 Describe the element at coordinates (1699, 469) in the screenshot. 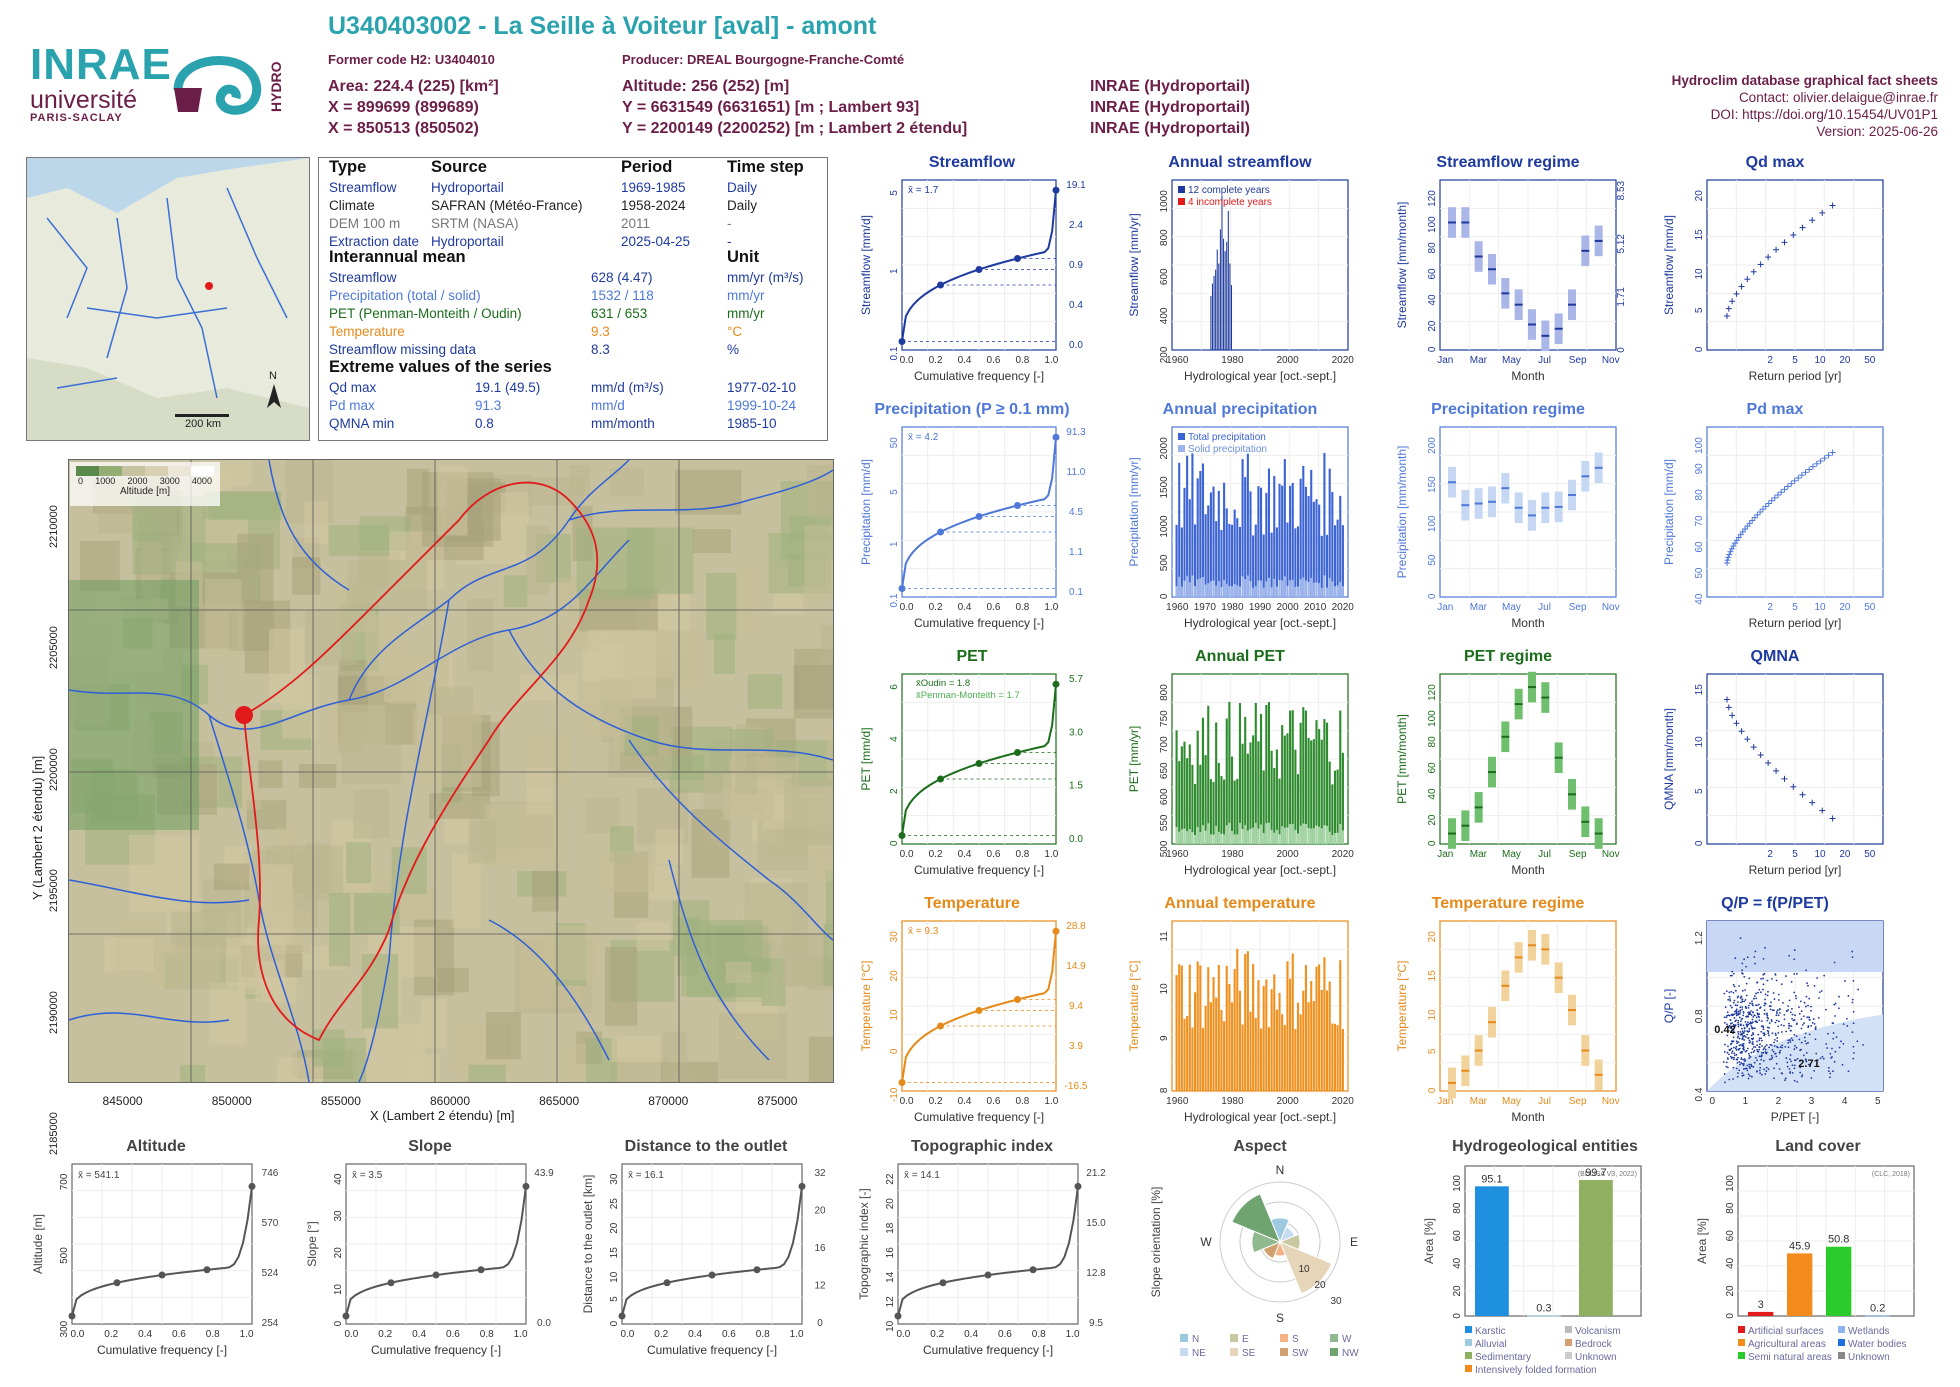

I see `y-tick: 90` at that location.